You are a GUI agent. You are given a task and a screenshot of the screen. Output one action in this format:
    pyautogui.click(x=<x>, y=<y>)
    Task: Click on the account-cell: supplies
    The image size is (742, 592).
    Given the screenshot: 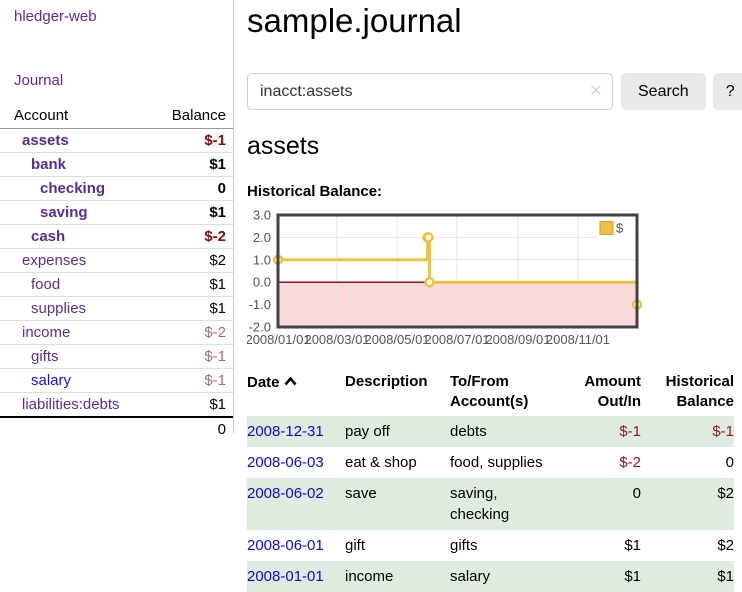 What is the action you would take?
    pyautogui.click(x=79, y=308)
    